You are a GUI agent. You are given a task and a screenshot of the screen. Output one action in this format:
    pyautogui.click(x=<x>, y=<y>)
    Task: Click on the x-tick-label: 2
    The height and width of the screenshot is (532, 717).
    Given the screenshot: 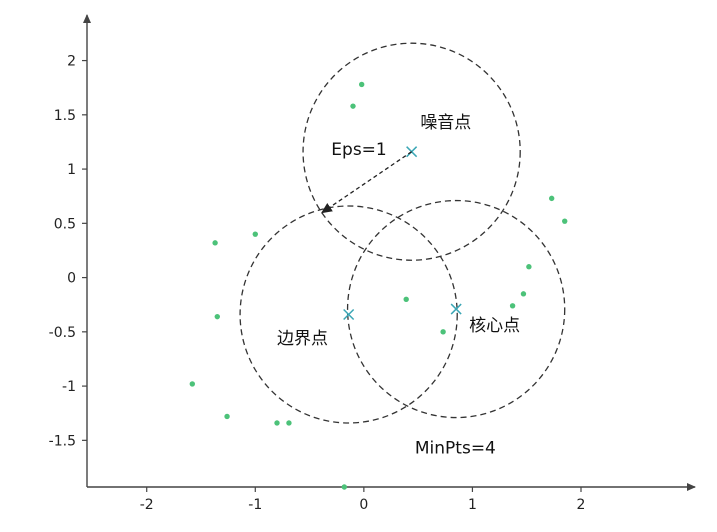 What is the action you would take?
    pyautogui.click(x=581, y=505)
    